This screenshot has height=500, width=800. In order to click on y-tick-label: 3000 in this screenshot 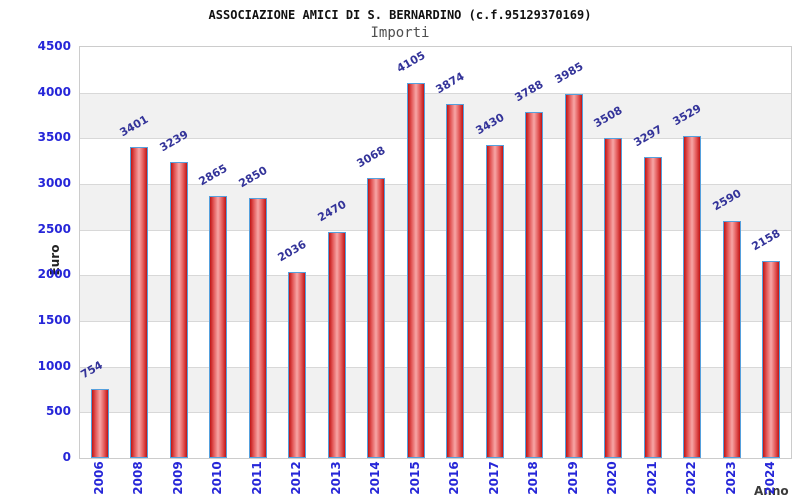, I will do `click(54, 183)`.